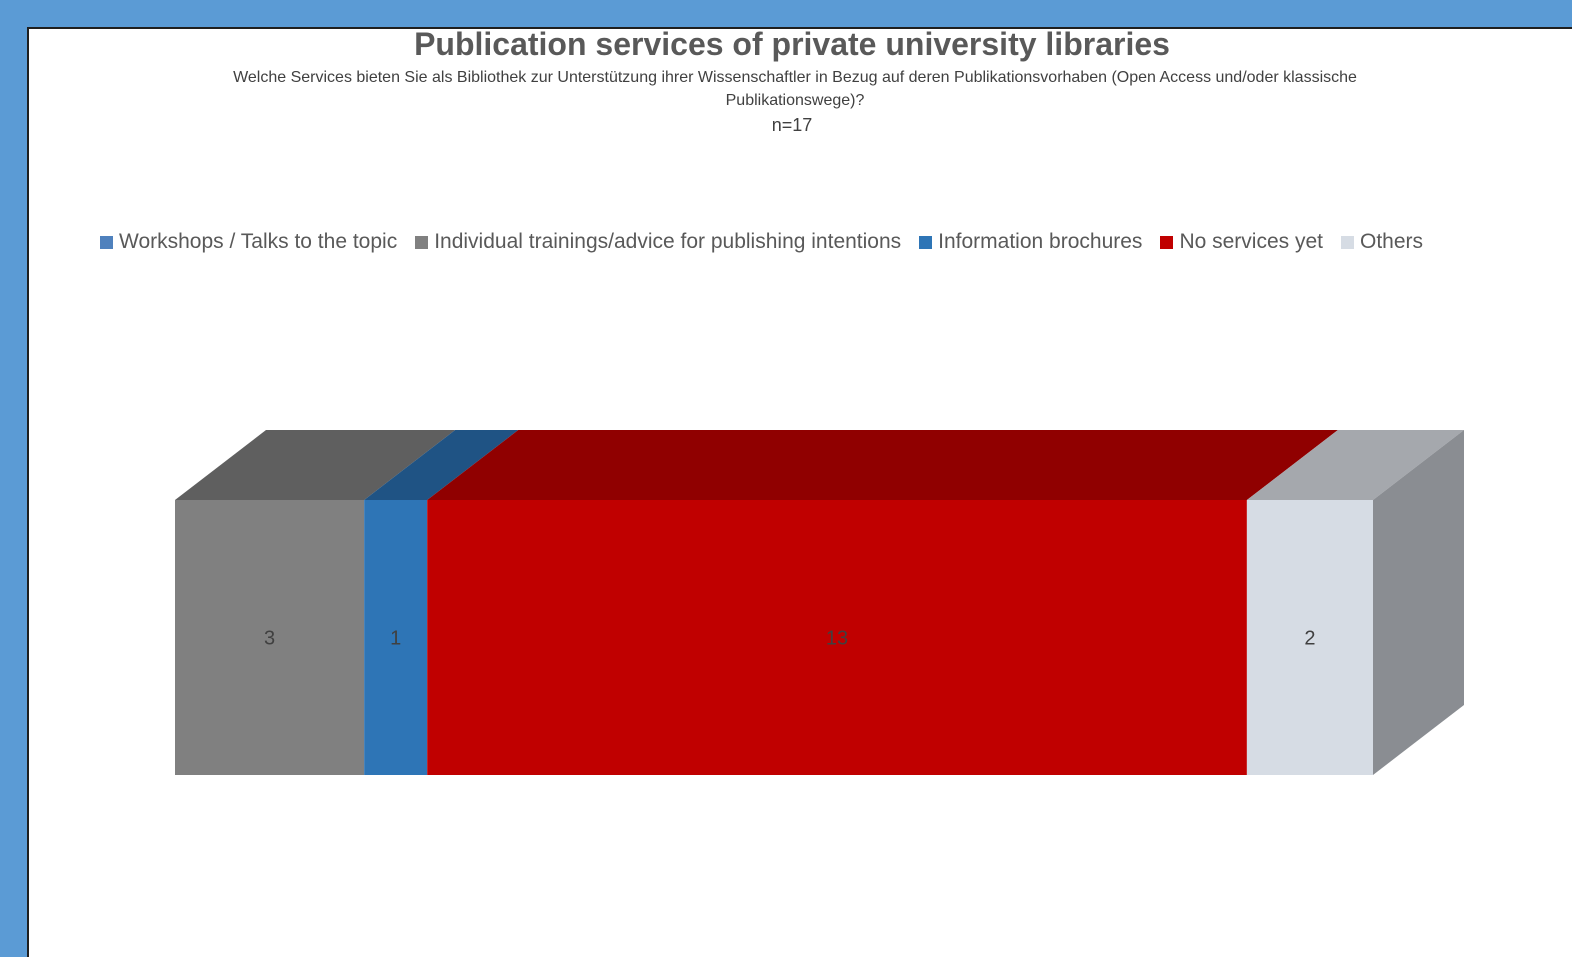 The height and width of the screenshot is (957, 1572). I want to click on legend-entry: Others, so click(1382, 242).